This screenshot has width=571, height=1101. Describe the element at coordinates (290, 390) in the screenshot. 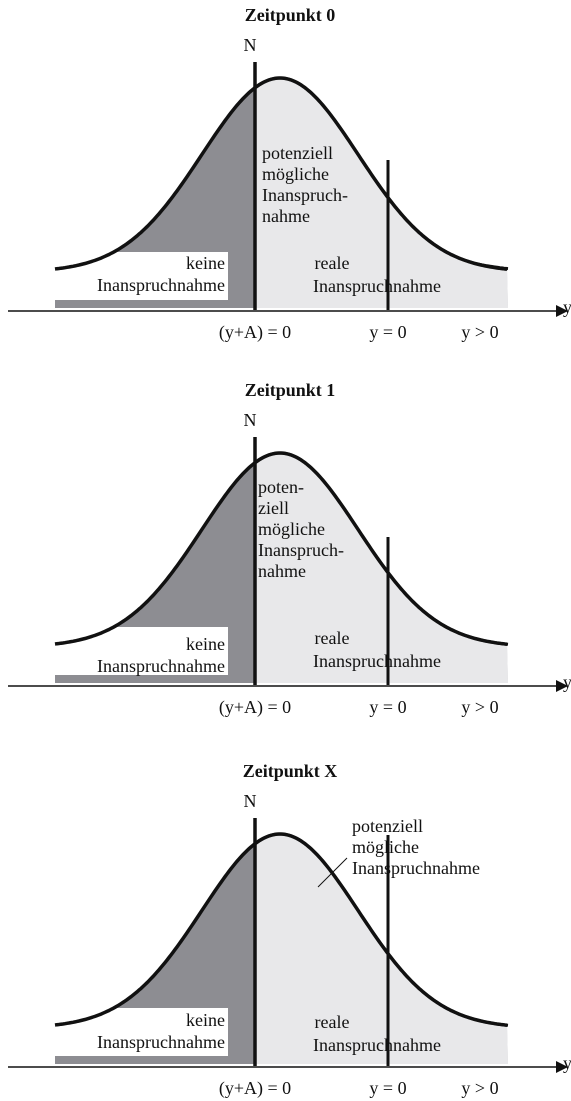

I see `panel-title: Zeitpunkt 1` at that location.